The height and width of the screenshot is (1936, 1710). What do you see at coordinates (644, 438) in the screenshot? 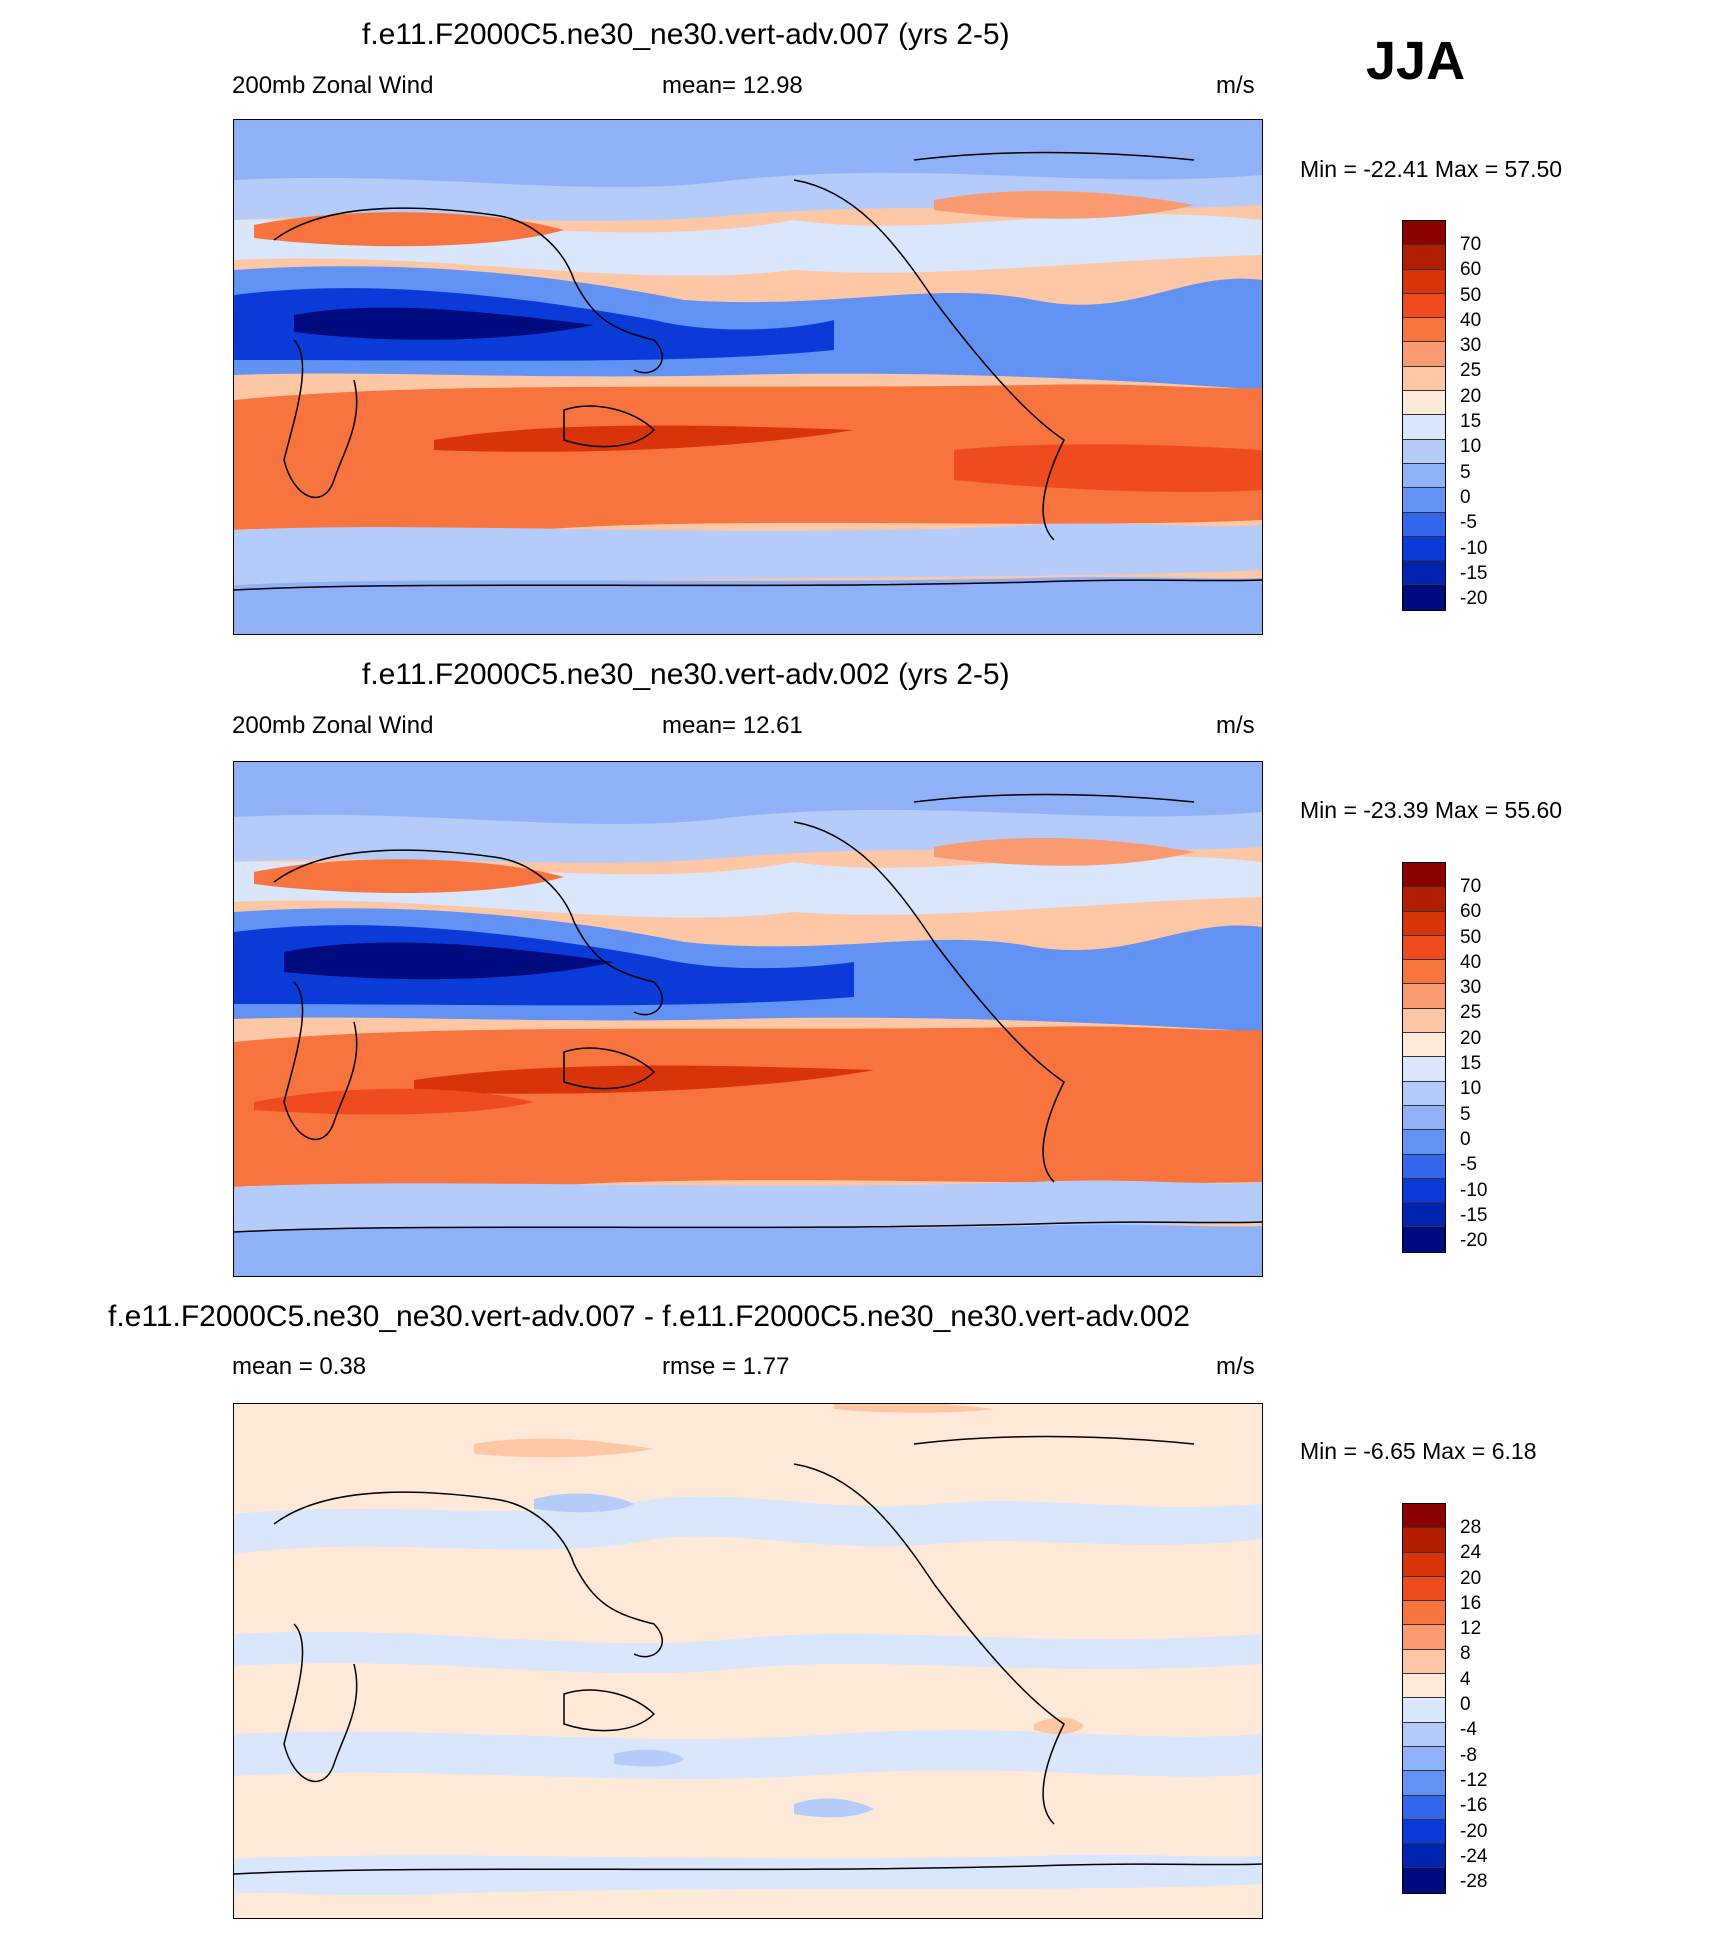
I see `sh-jet-core` at bounding box center [644, 438].